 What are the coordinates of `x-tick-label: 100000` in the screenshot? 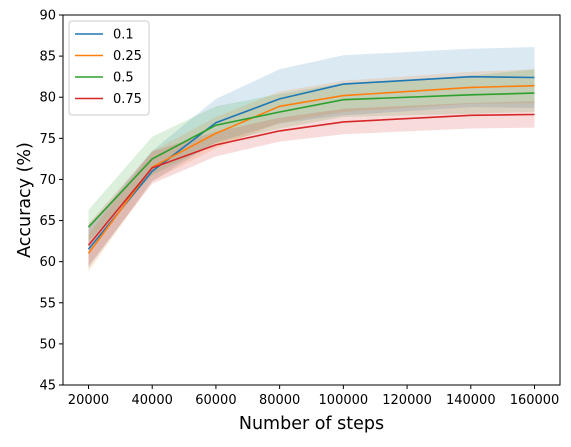 It's located at (344, 400).